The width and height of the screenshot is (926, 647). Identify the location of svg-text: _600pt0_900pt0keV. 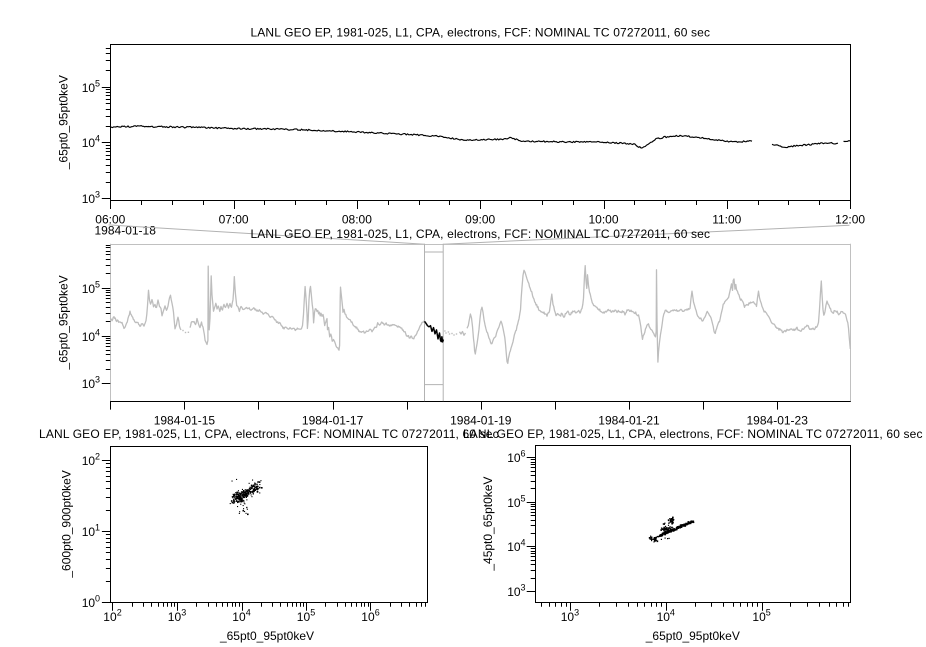
(67, 524).